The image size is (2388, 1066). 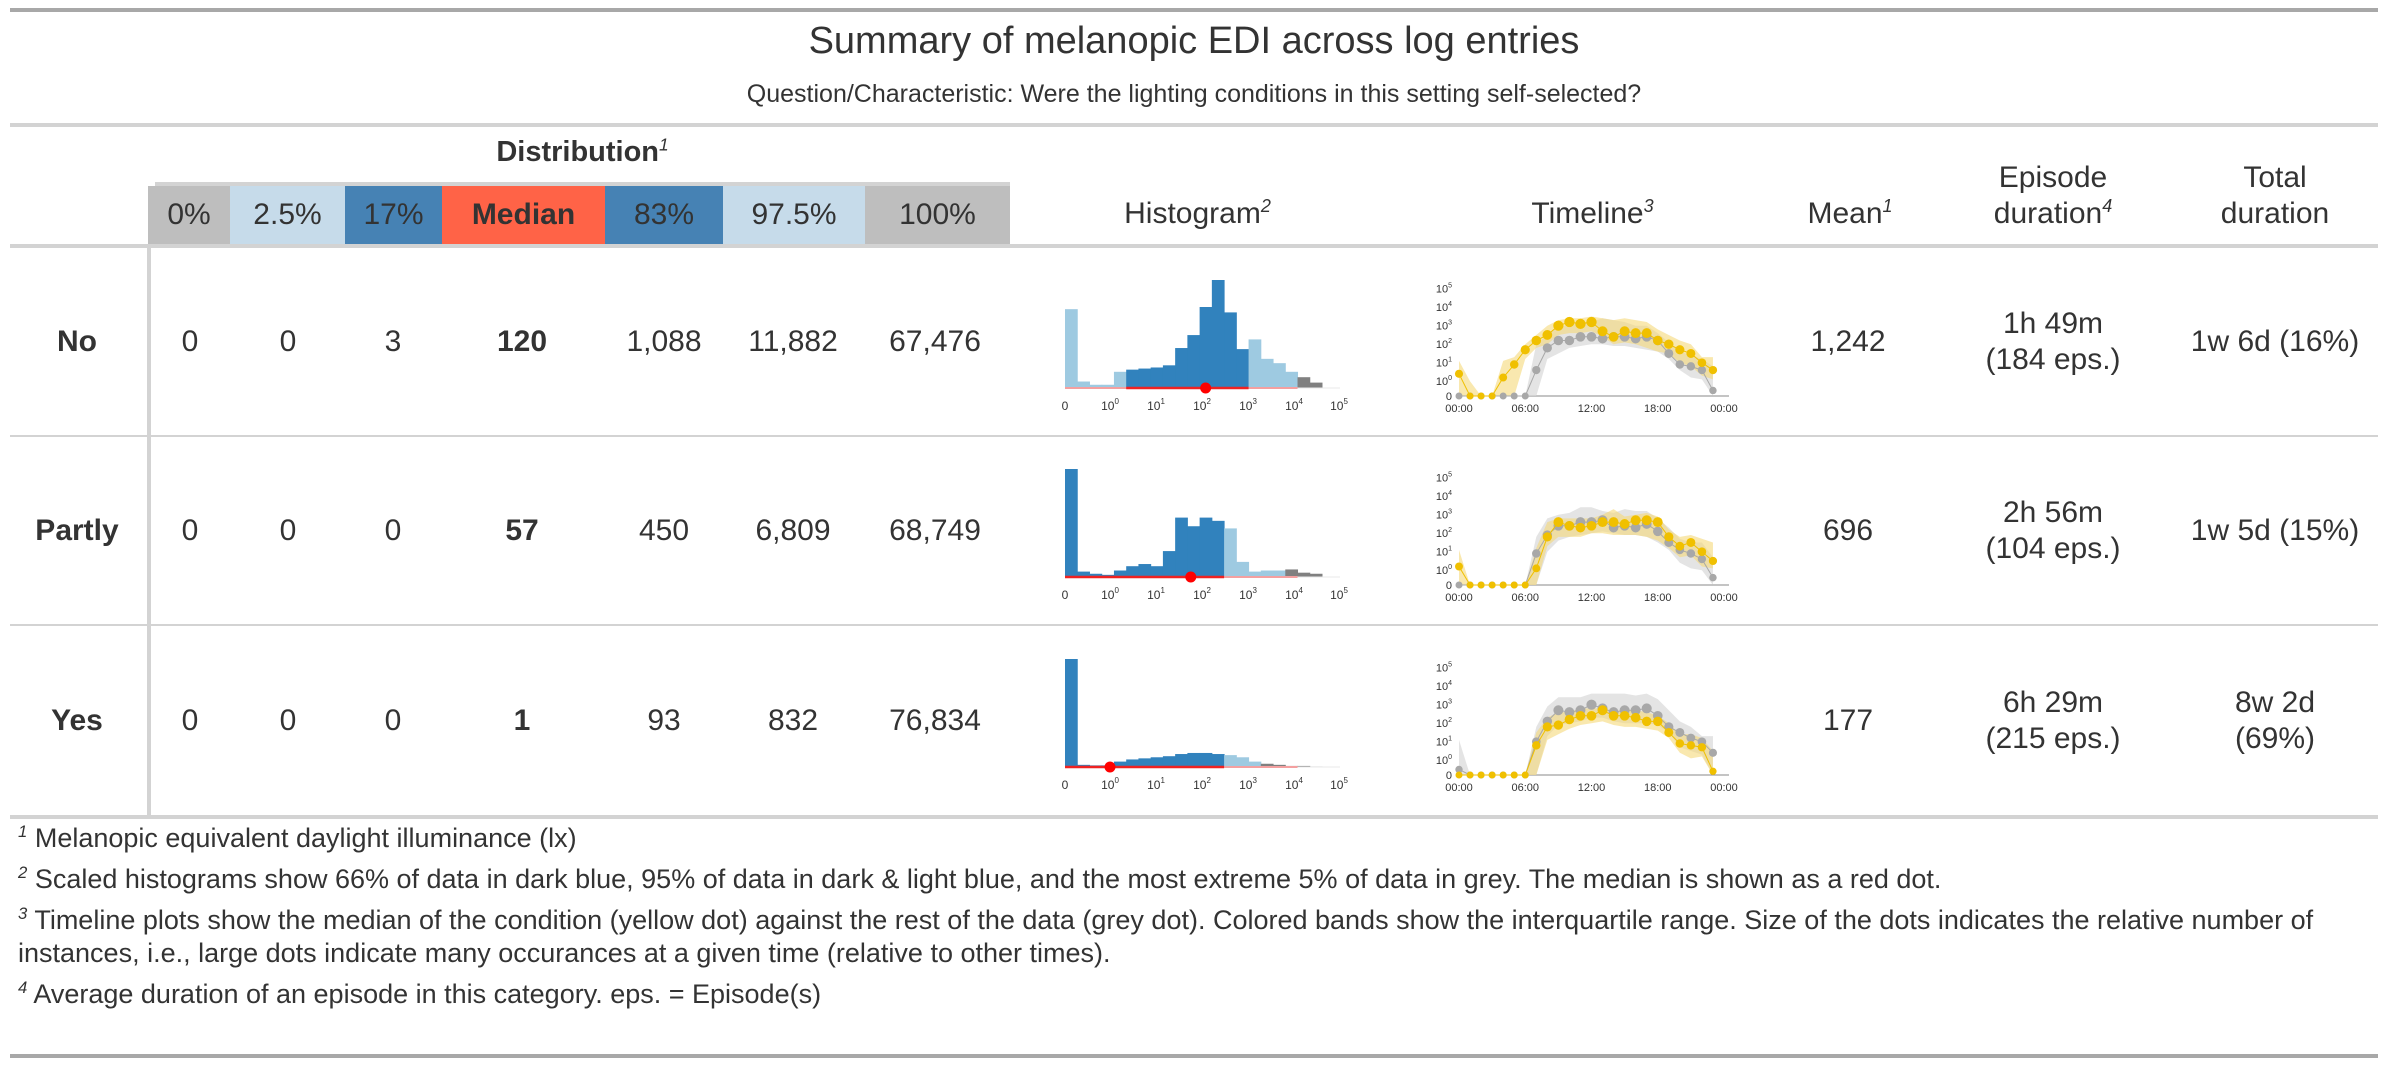 What do you see at coordinates (794, 215) in the screenshot?
I see `column-header-quantile: 97.5%` at bounding box center [794, 215].